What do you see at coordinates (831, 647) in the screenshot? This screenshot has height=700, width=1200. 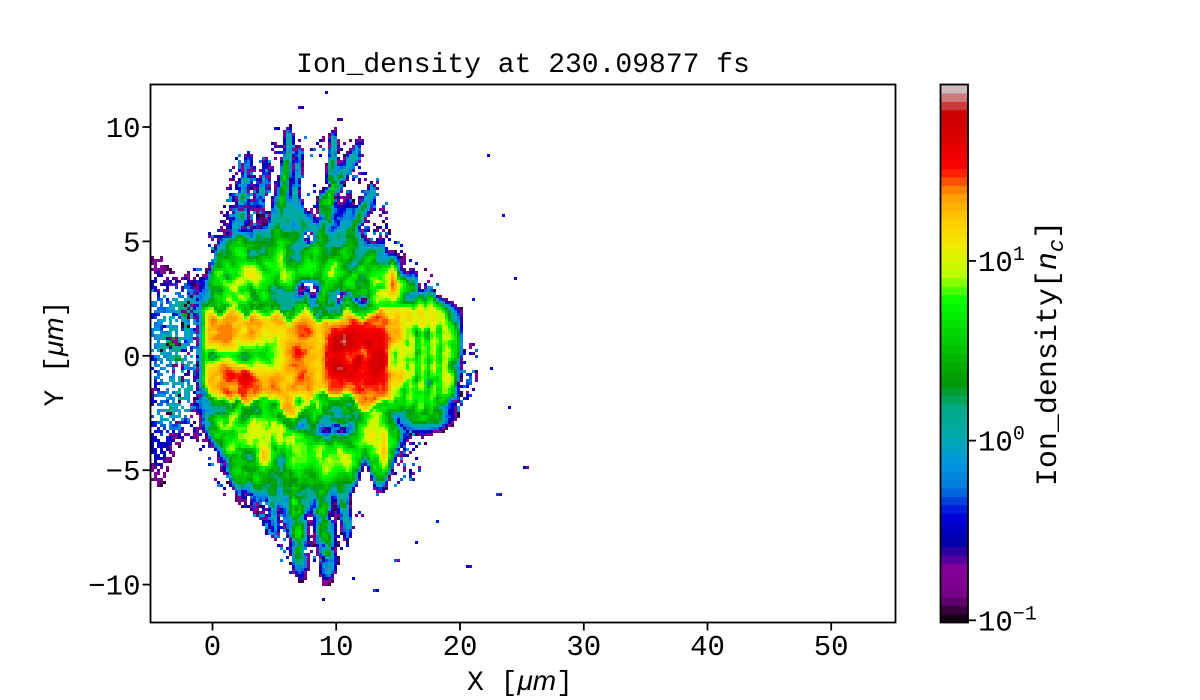 I see `svg-text: 50` at bounding box center [831, 647].